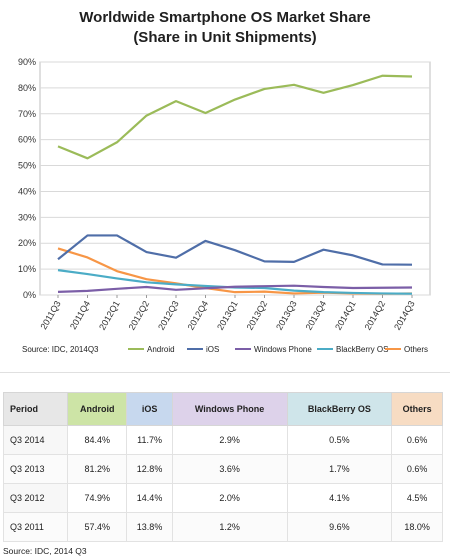 Image resolution: width=450 pixels, height=559 pixels. I want to click on x-tick-label: 2012Q3, so click(168, 315).